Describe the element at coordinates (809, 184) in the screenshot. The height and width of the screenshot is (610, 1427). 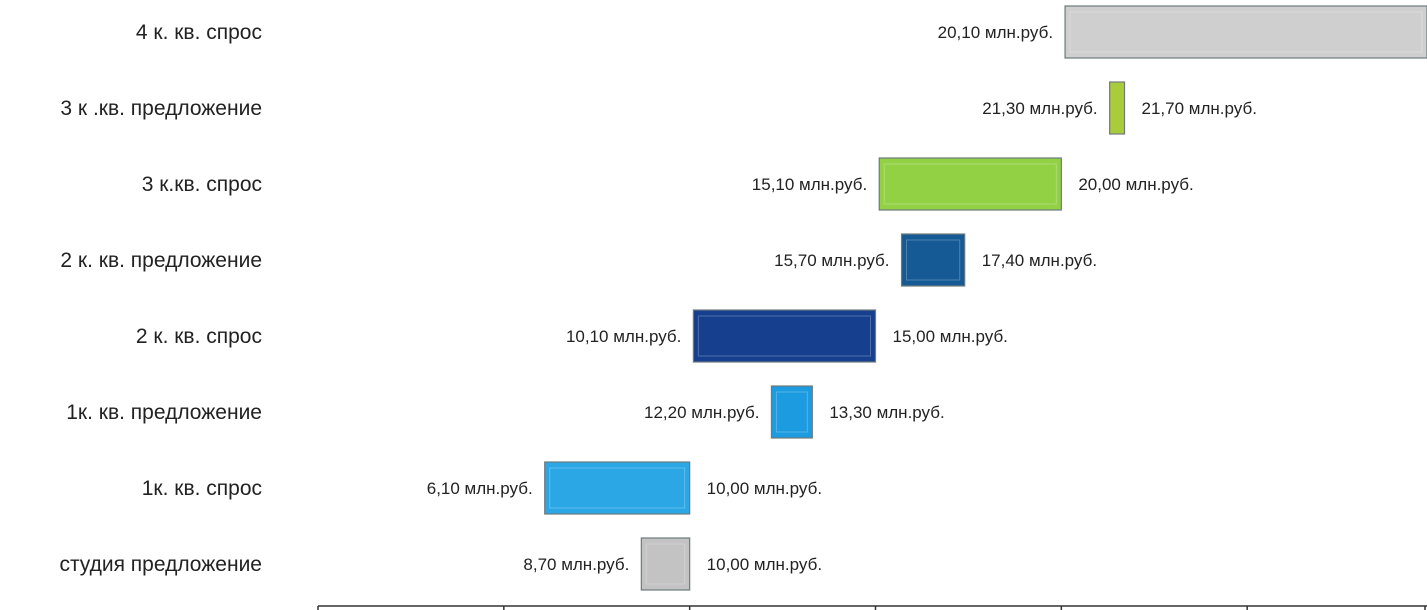
I see `low-value-label: 15,10 млн.руб.` at that location.